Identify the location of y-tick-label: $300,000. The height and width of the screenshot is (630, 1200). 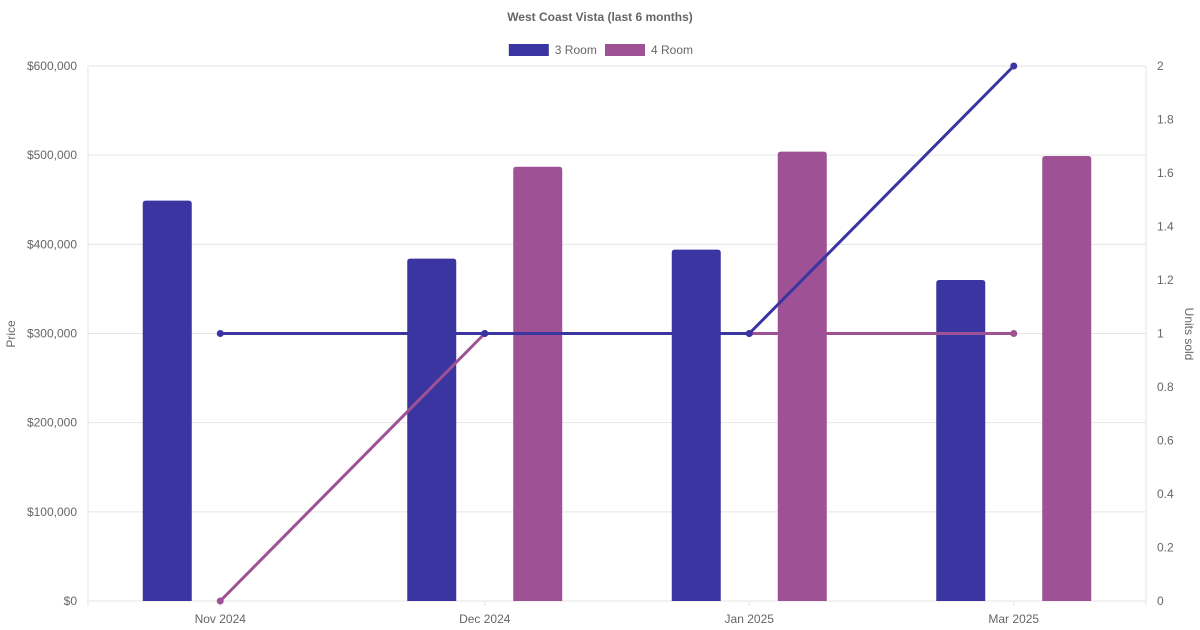
(52, 334).